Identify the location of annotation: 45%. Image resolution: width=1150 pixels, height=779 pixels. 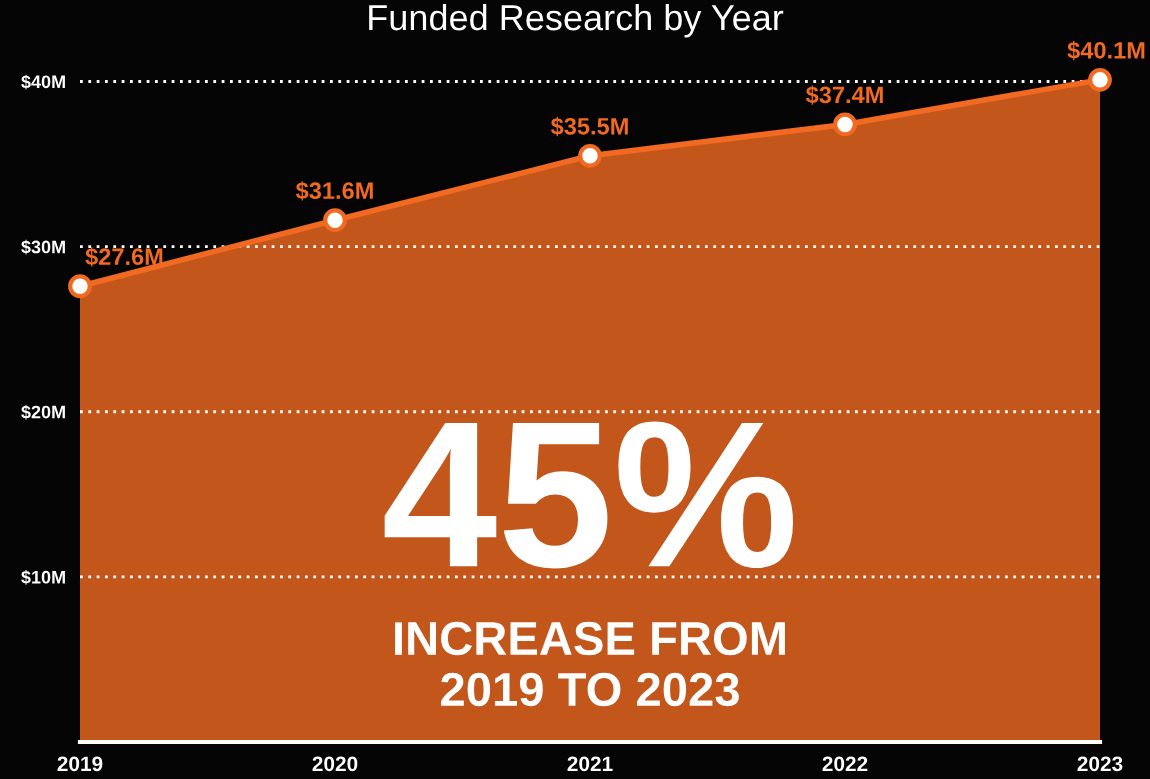
(588, 495).